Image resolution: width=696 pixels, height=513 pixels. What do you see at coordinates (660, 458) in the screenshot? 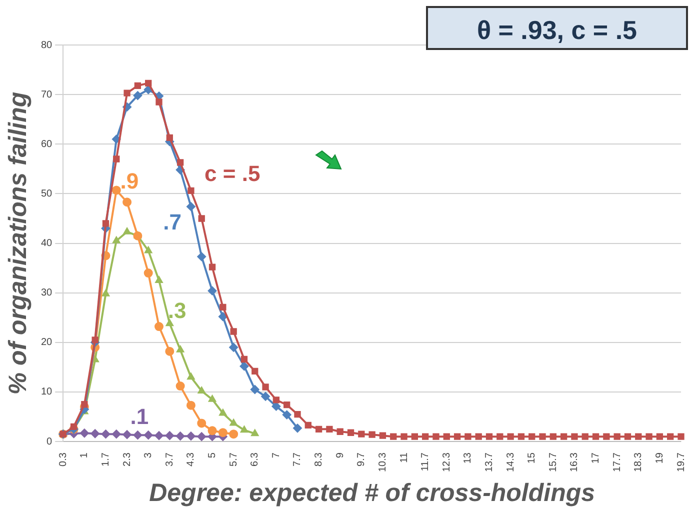
I see `x-tick-label: 19` at bounding box center [660, 458].